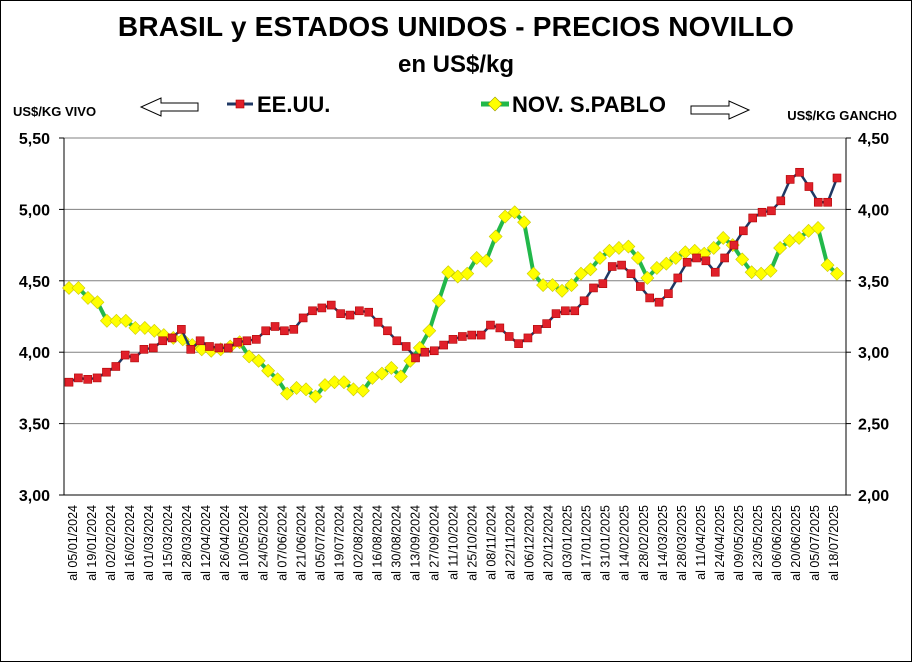 The width and height of the screenshot is (912, 662). Describe the element at coordinates (842, 115) in the screenshot. I see `right-axis-caption: US$/KG GANCHO` at that location.